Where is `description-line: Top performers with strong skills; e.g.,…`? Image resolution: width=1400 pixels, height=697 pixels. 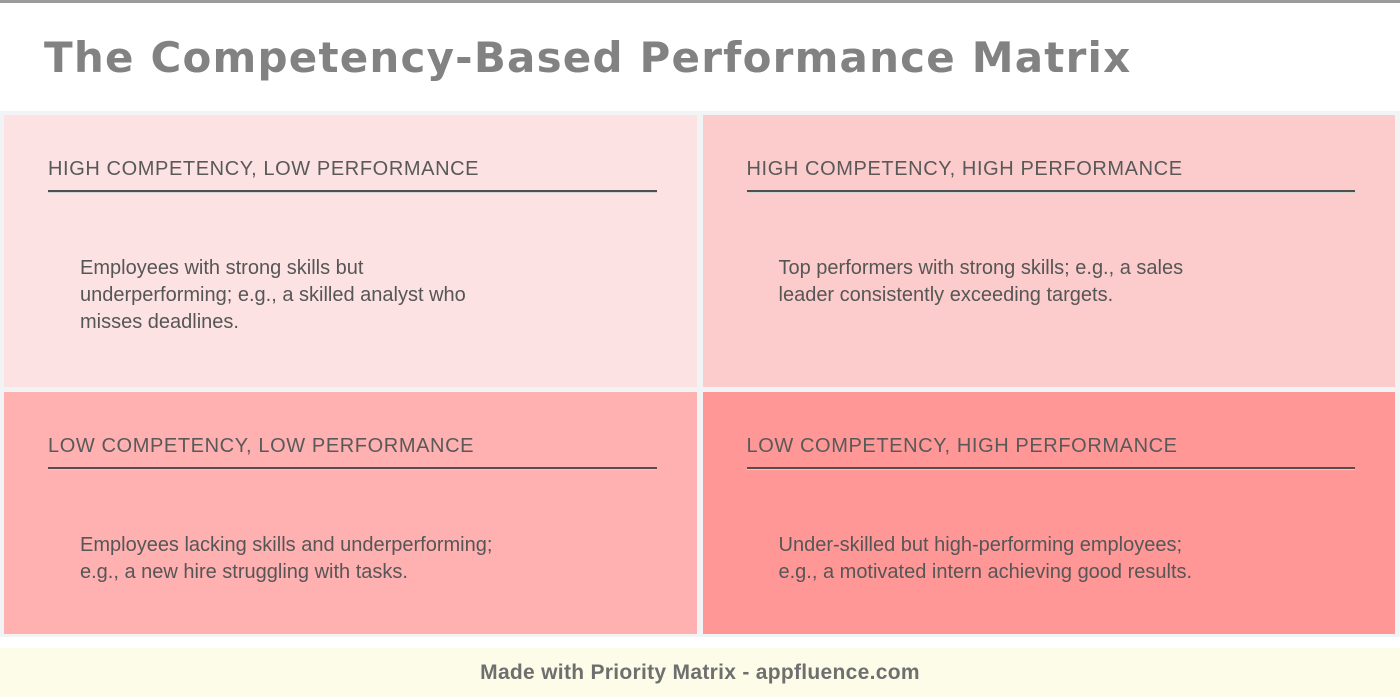 description-line: Top performers with strong skills; e.g.,… is located at coordinates (981, 268).